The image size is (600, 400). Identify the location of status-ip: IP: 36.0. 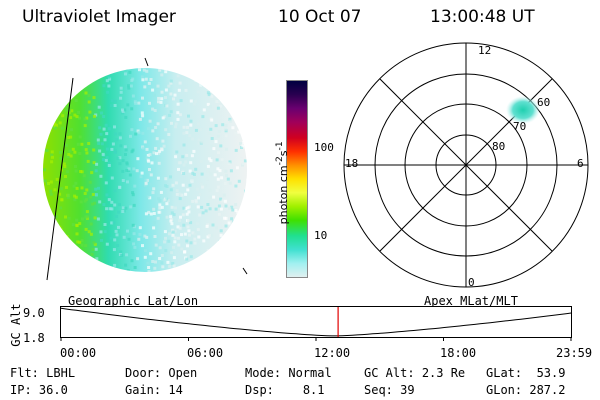
(39, 390).